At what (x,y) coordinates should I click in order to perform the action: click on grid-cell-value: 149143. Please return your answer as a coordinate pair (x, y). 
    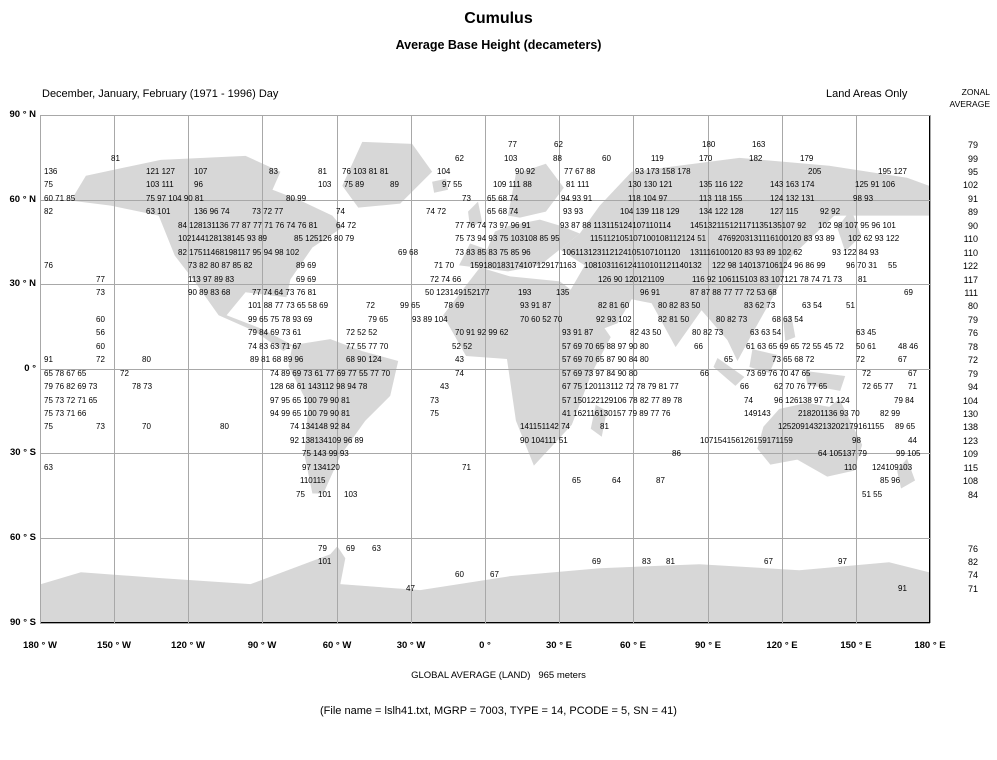
    Looking at the image, I should click on (757, 413).